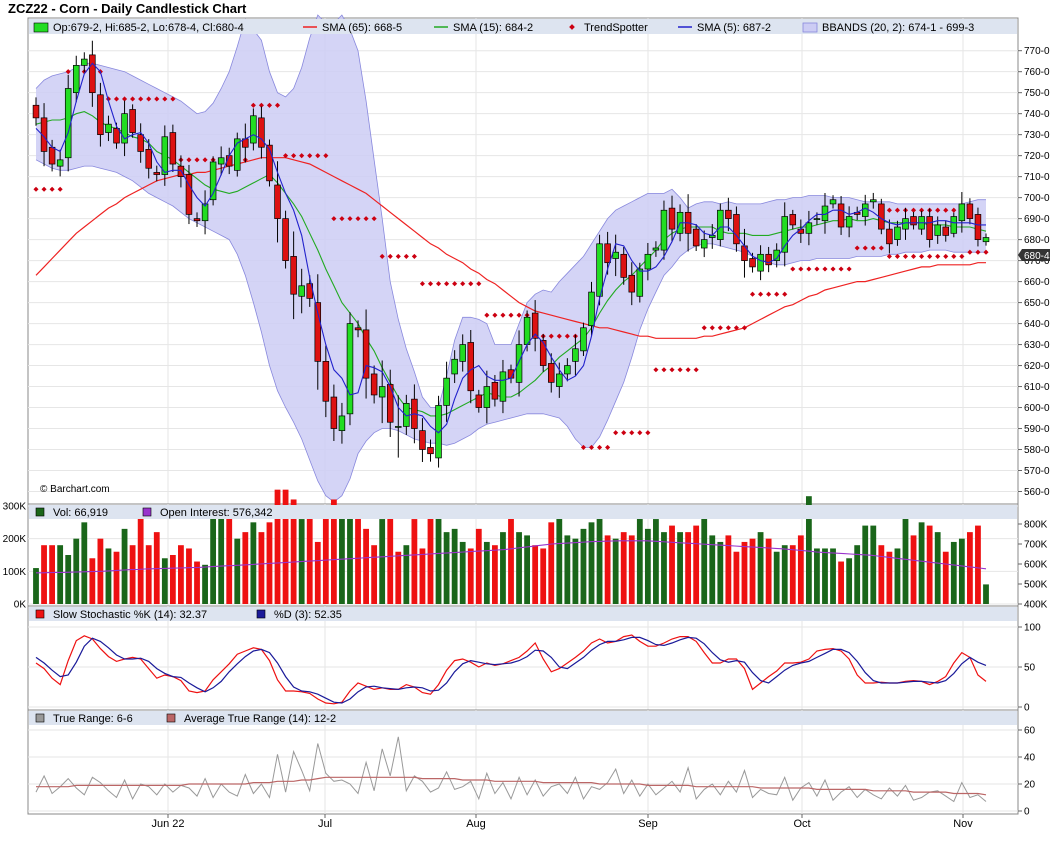 This screenshot has width=1060, height=851. What do you see at coordinates (1037, 387) in the screenshot?
I see `price-tick-label: 610-0` at bounding box center [1037, 387].